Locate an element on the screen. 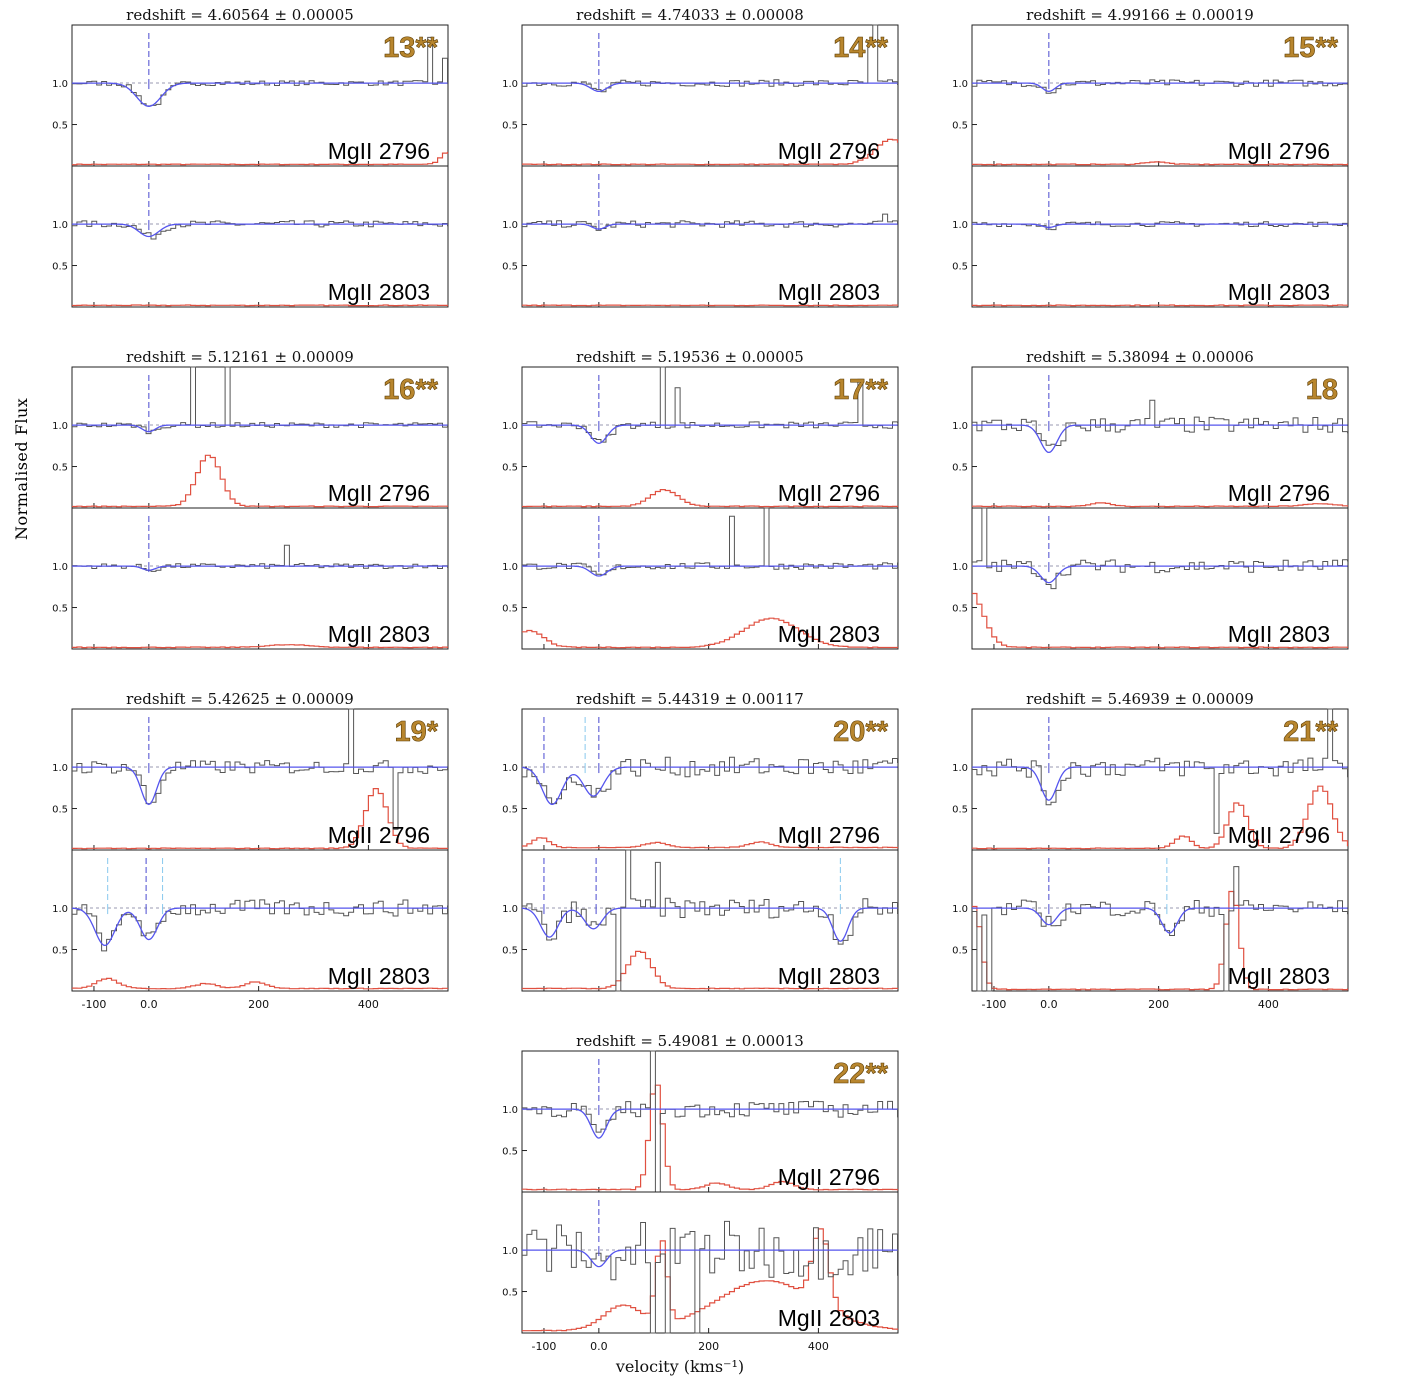 This screenshot has height=1380, width=1413. panel-20-top: 1.0 0.5 MgII 2796 20** is located at coordinates (700, 779).